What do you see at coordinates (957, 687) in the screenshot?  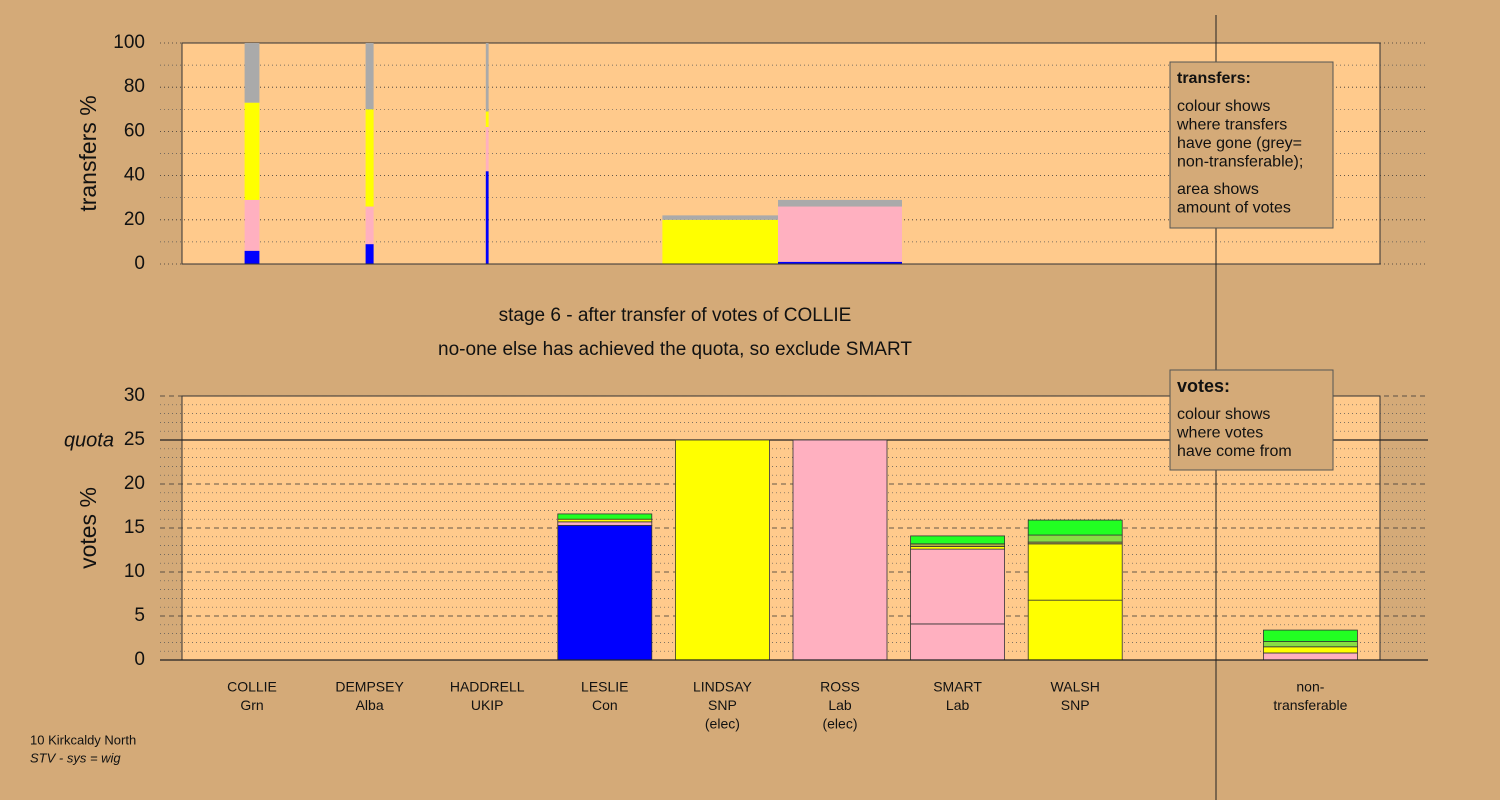 I see `x-tick-label: SMART` at bounding box center [957, 687].